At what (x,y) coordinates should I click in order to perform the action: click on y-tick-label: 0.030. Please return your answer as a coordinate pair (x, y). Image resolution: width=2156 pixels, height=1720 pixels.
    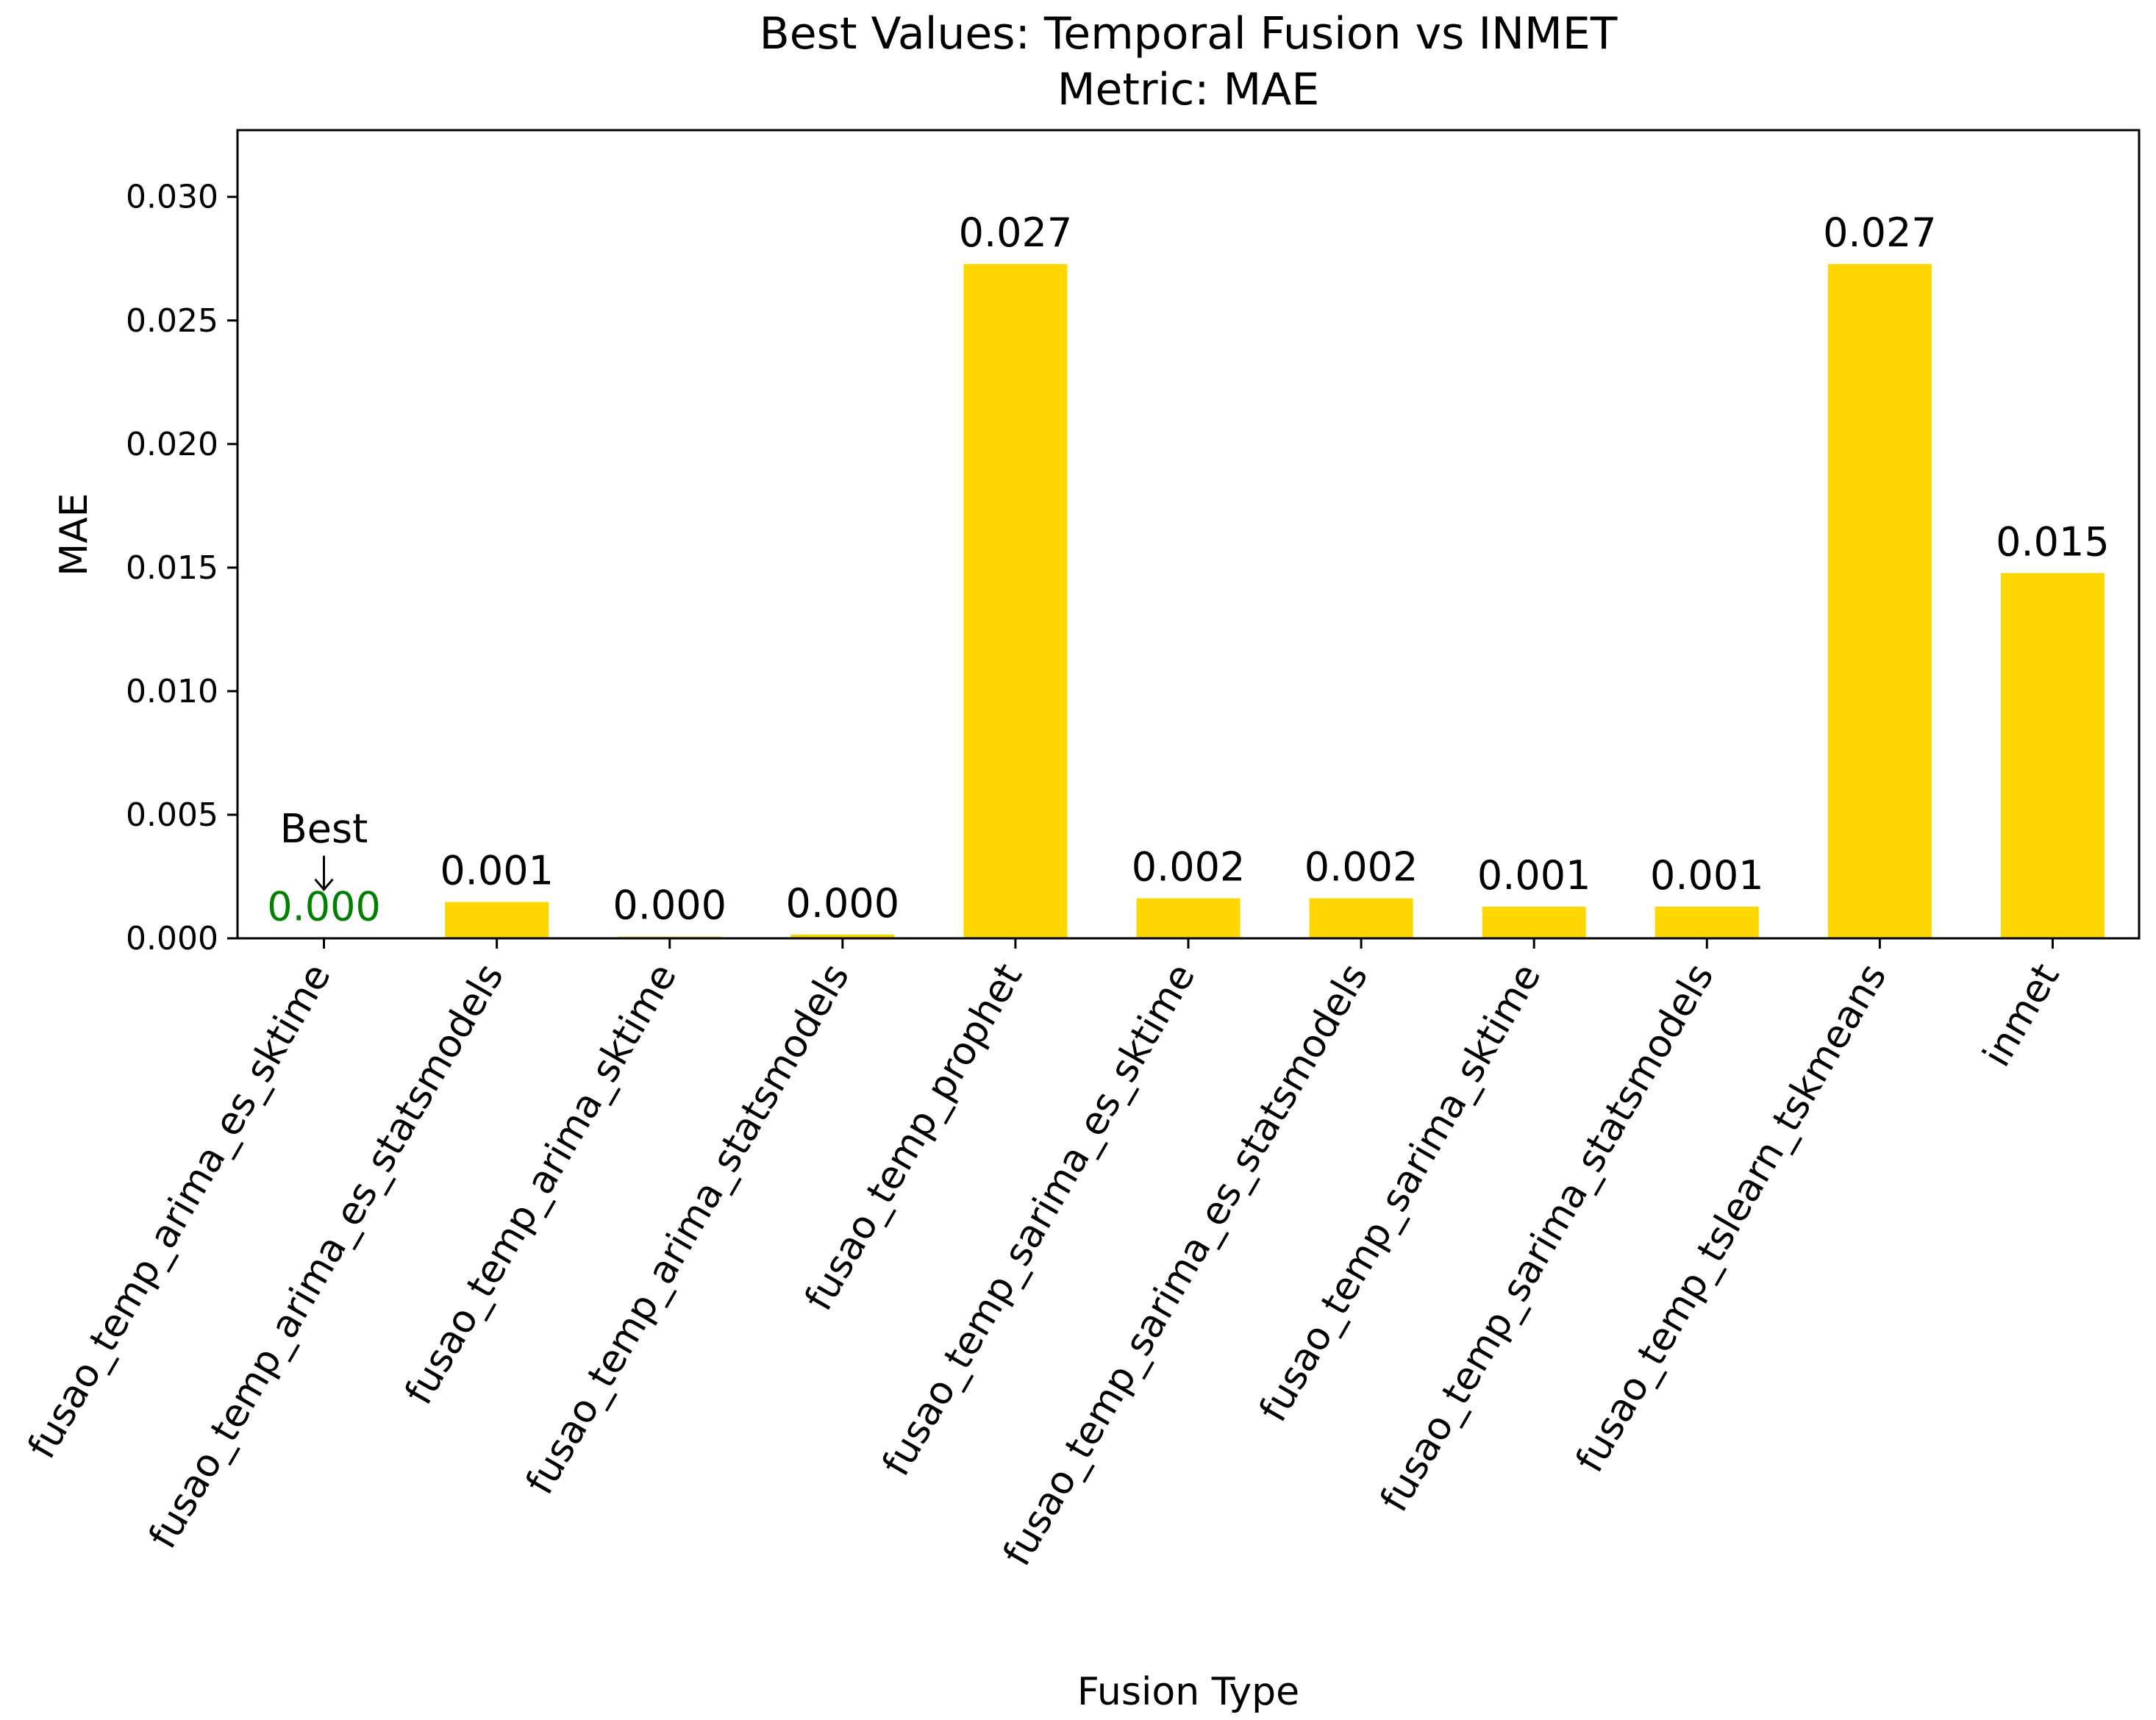
    Looking at the image, I should click on (172, 198).